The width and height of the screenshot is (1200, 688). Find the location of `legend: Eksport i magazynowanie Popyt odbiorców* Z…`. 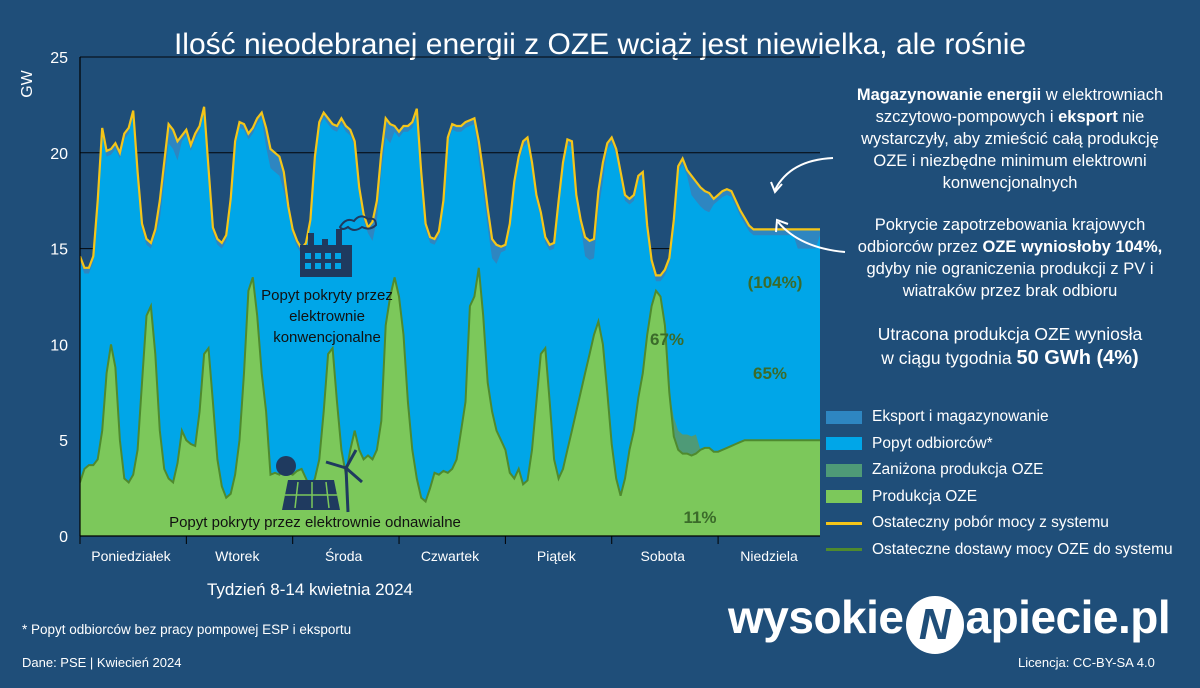

legend: Eksport i magazynowanie Popyt odbiorców* Z… is located at coordinates (999, 483).